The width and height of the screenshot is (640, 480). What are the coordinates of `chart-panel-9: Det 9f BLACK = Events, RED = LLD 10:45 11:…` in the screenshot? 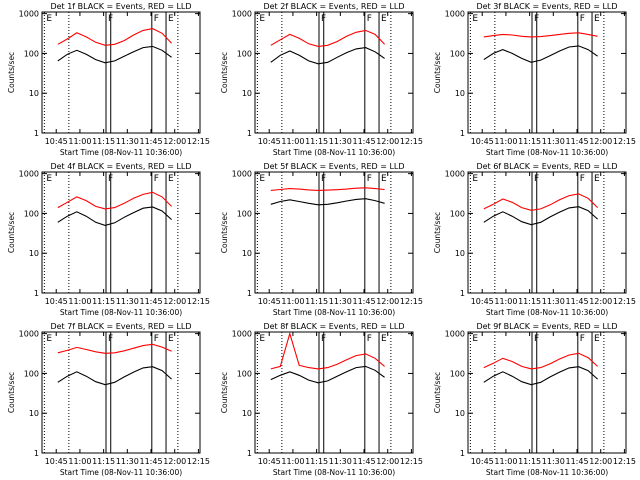 It's located at (534, 399).